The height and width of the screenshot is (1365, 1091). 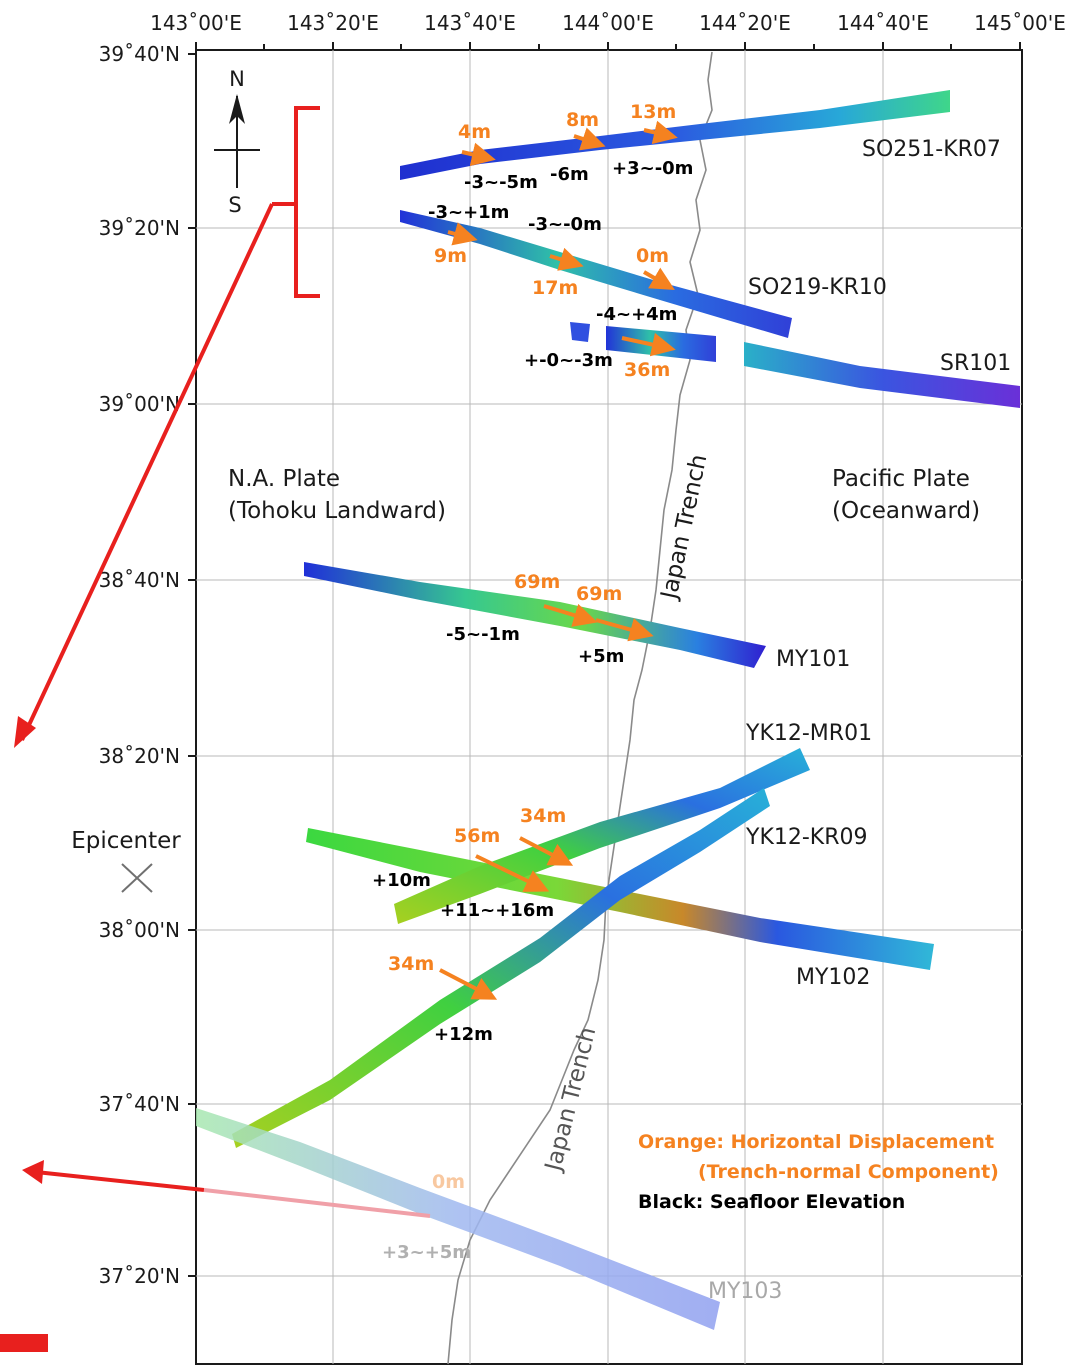 I want to click on lon-label: 145˚00'E, so click(x=1020, y=23).